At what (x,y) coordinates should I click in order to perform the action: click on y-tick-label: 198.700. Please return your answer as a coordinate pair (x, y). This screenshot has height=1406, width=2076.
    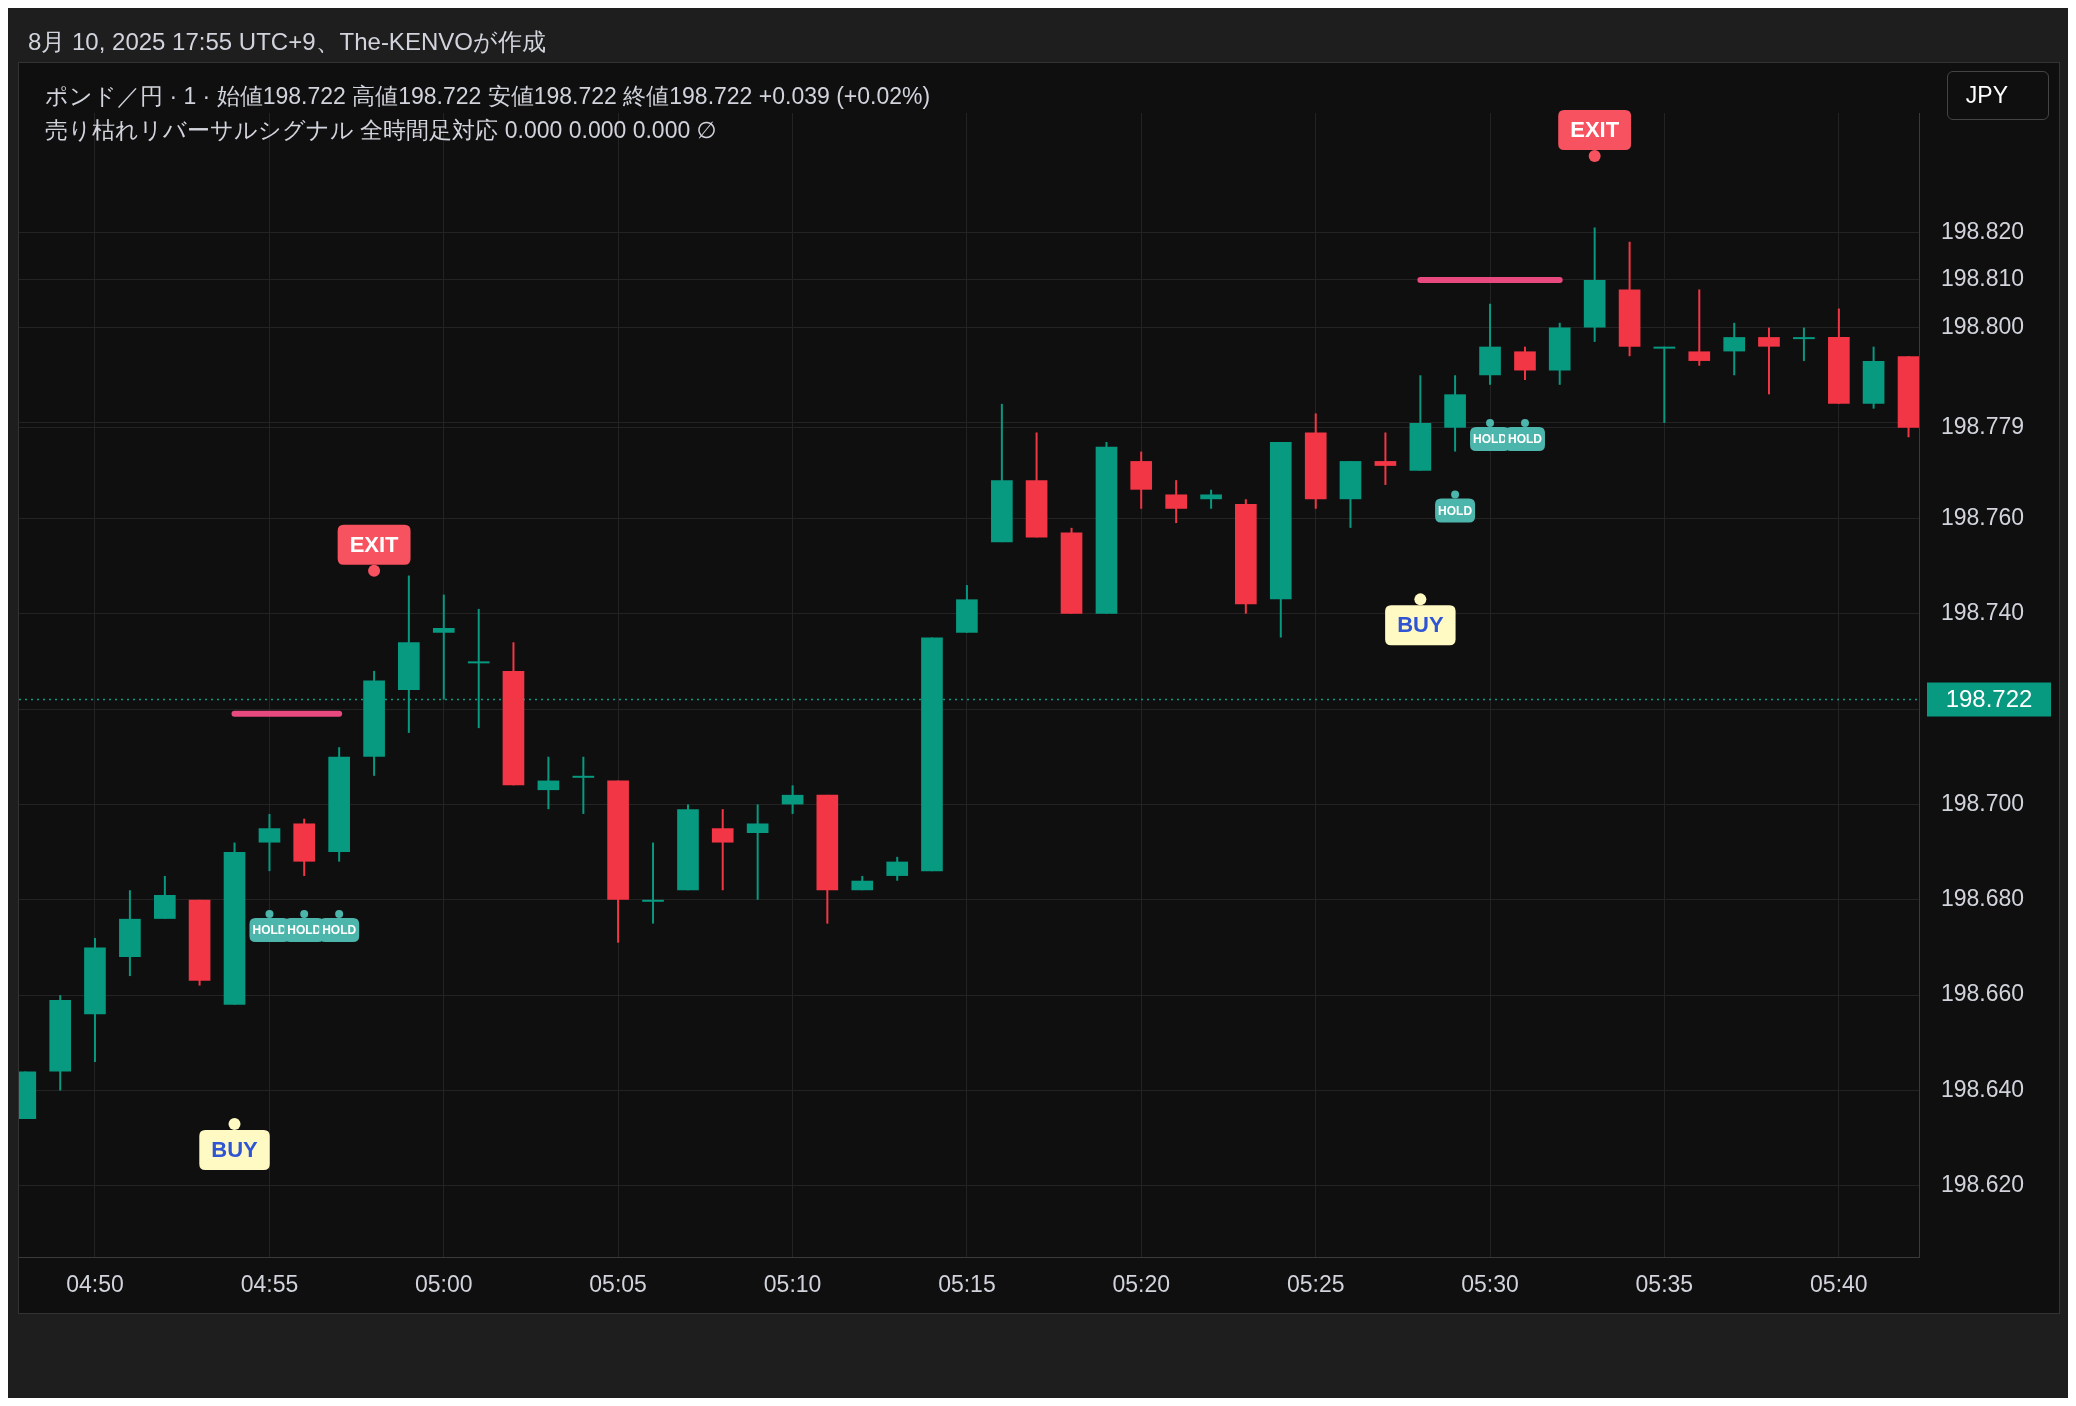
    Looking at the image, I should click on (1983, 802).